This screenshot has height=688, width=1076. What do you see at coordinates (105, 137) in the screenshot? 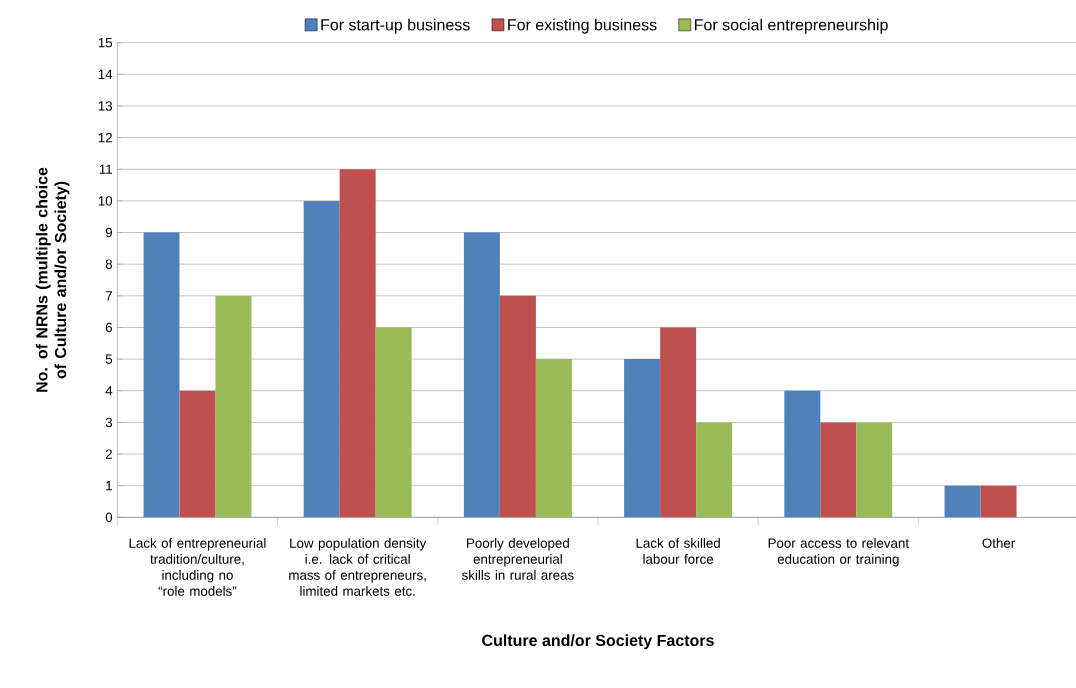
I see `y-tick-label: 12` at bounding box center [105, 137].